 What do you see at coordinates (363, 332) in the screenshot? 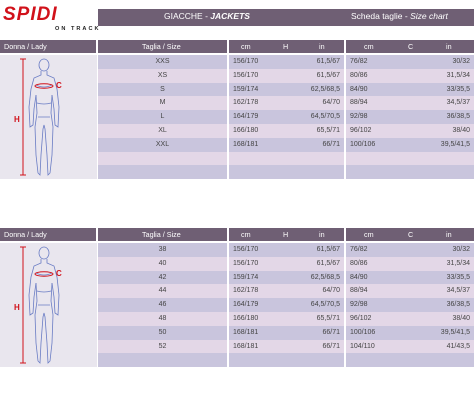
I see `chest-cm-cell: 100/106` at bounding box center [363, 332].